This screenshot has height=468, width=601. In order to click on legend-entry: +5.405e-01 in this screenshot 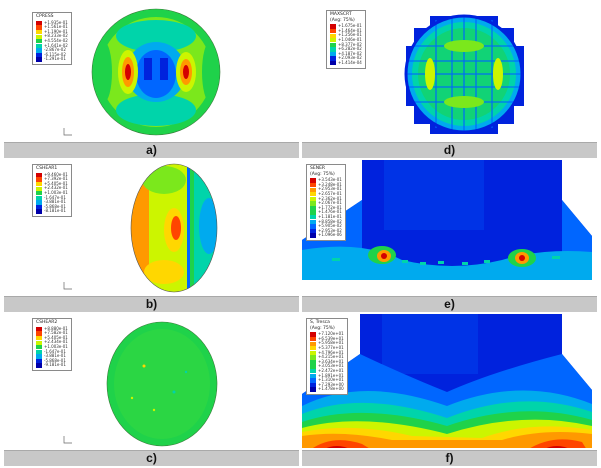, I will do `click(52, 337)`.